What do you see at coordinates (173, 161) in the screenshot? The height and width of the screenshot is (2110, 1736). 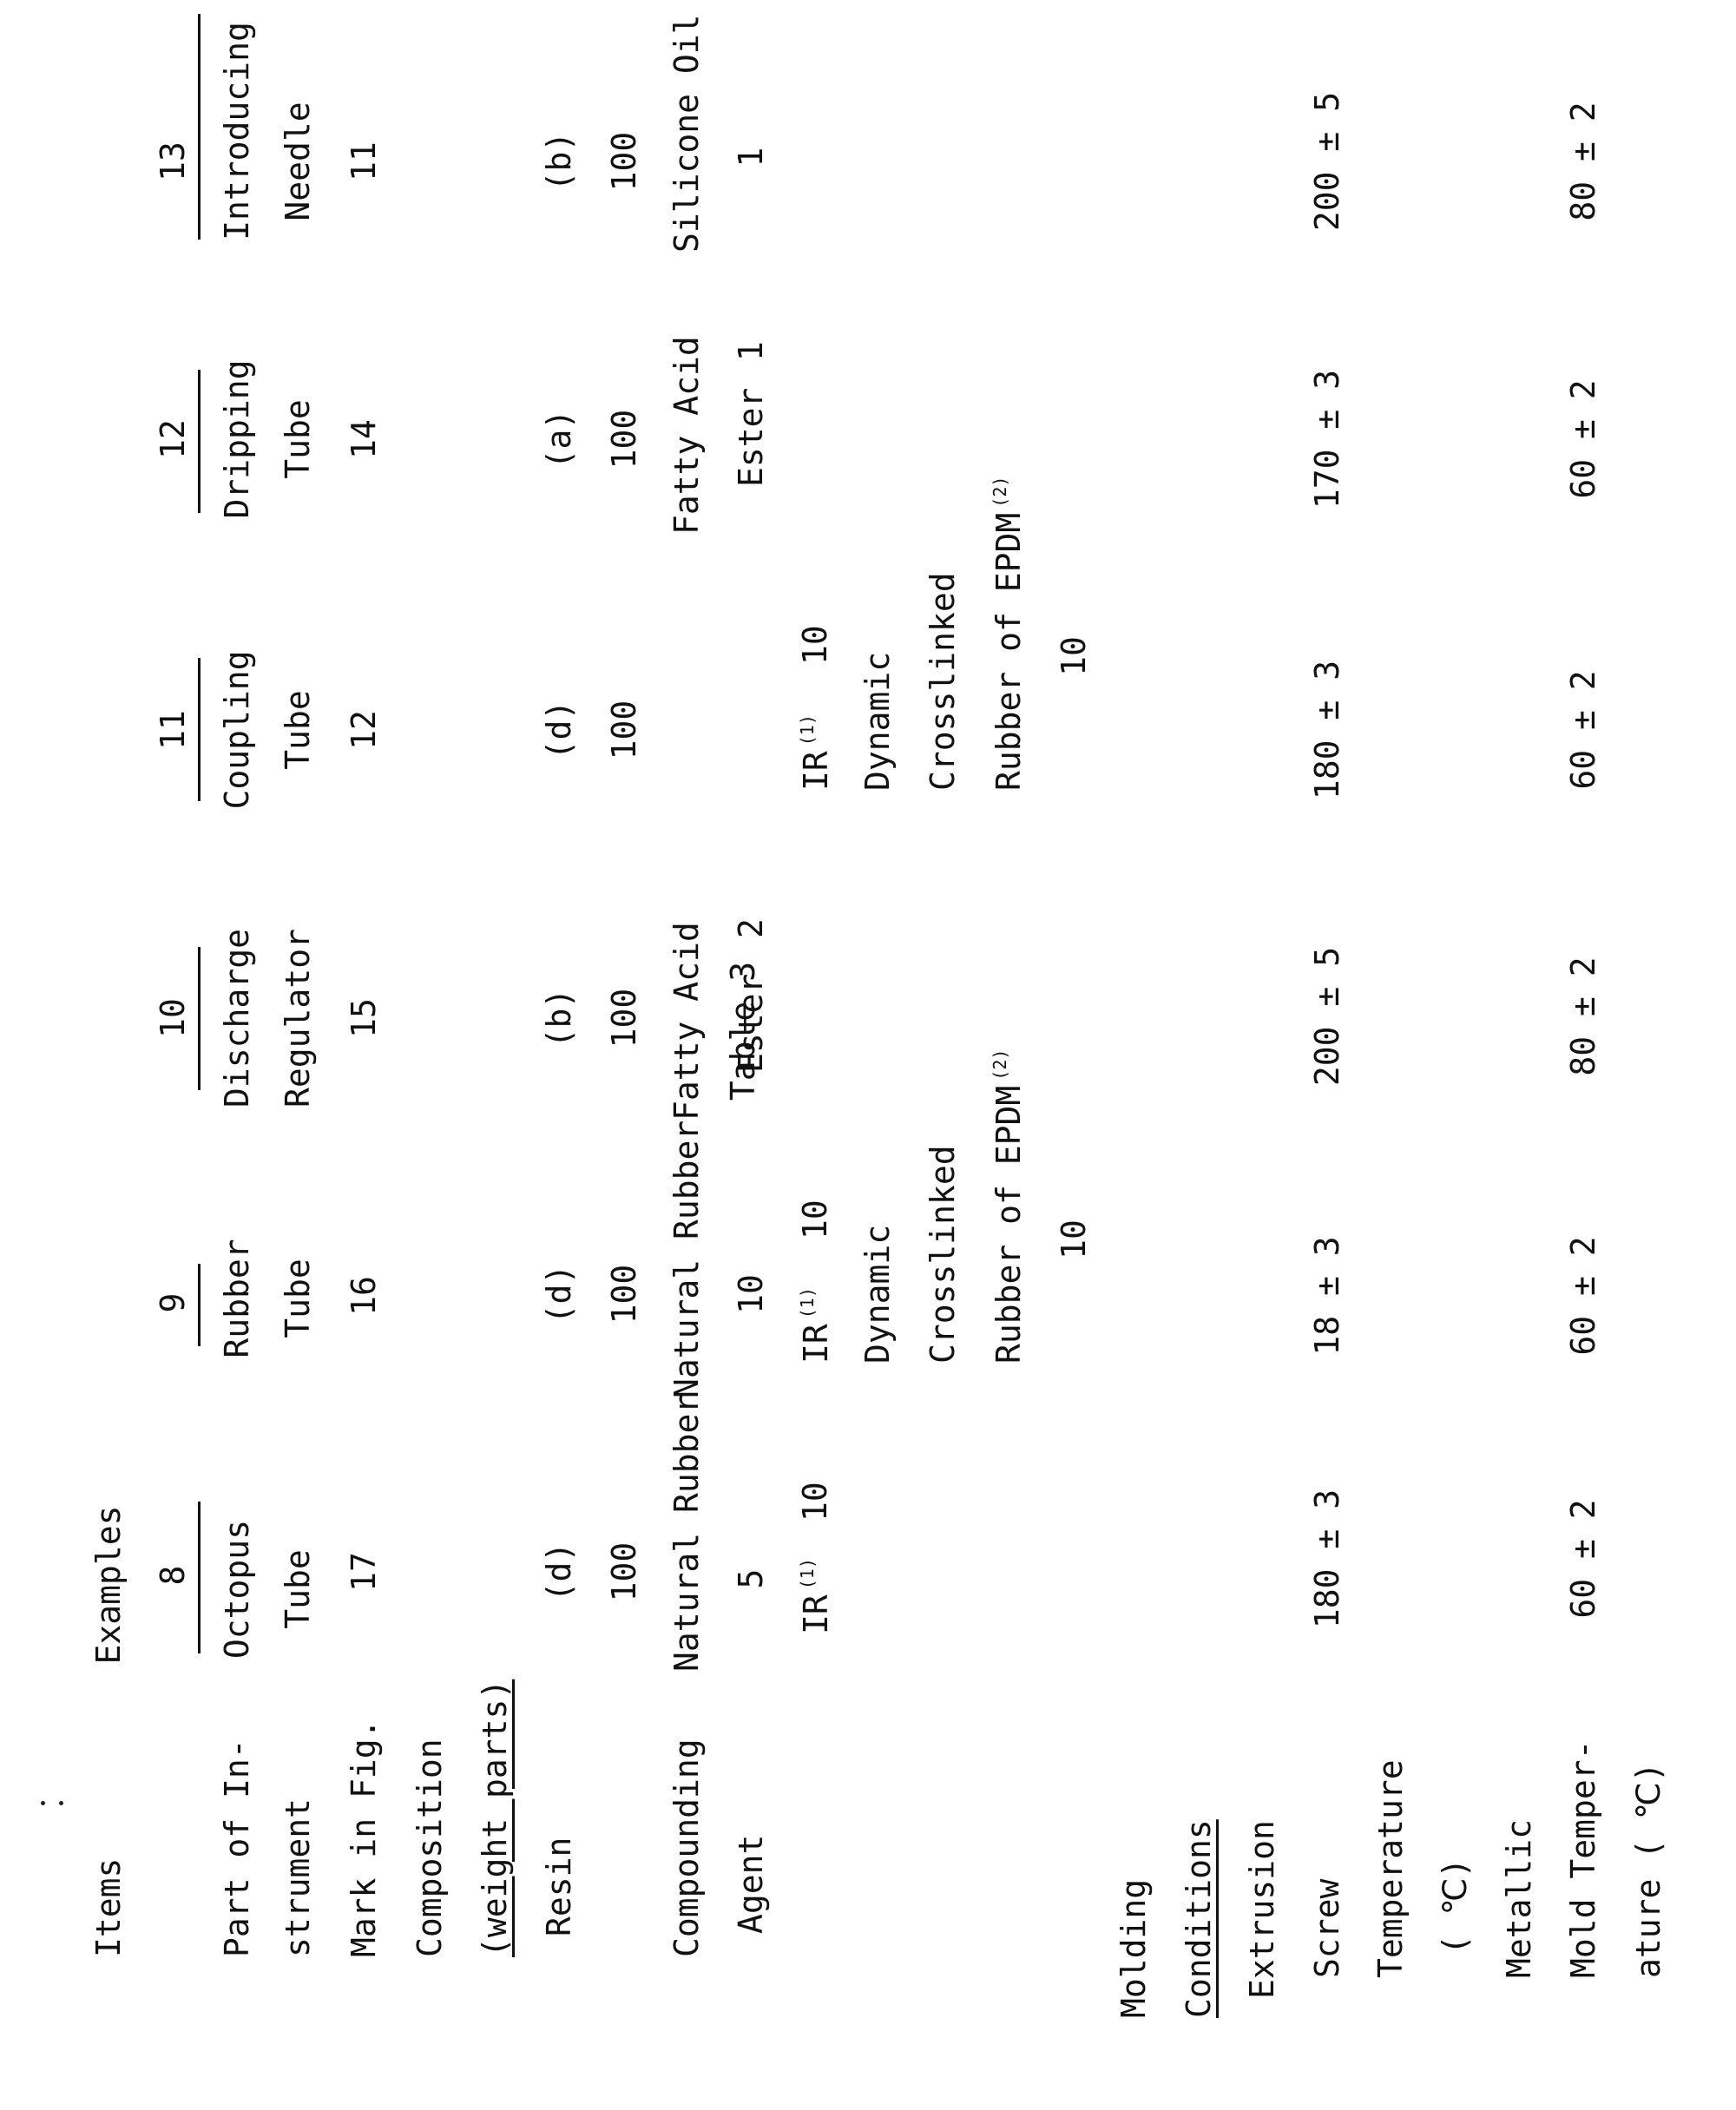 I see `column-number: 13` at bounding box center [173, 161].